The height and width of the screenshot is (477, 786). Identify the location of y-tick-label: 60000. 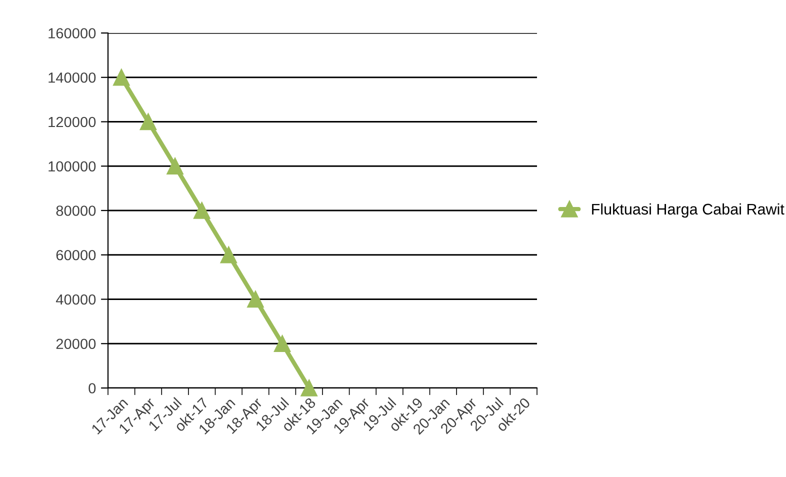
(76, 255).